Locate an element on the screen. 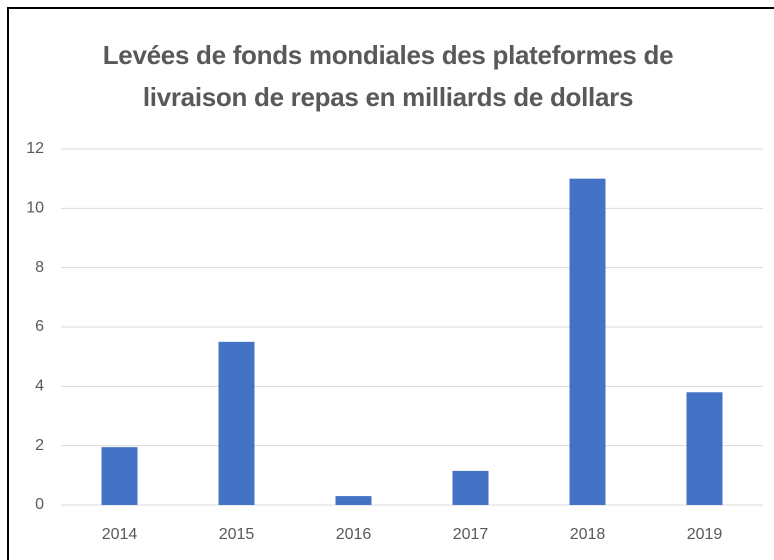 This screenshot has width=774, height=560. x-tick-label: 2016 is located at coordinates (354, 534).